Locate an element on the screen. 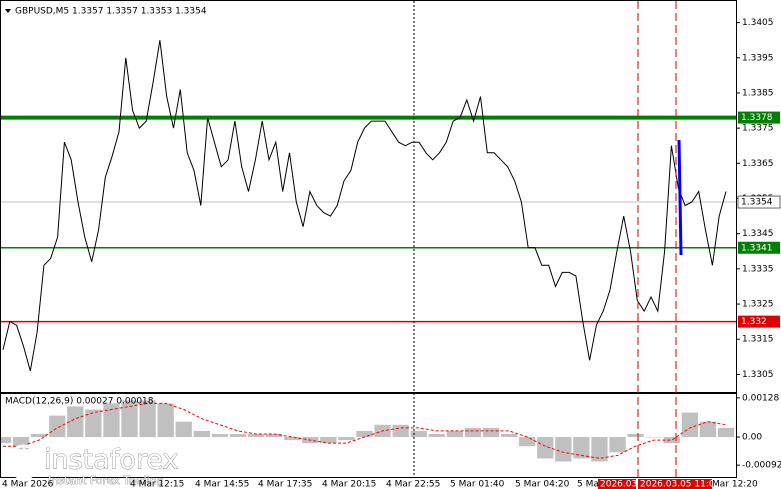  level-label: 1.332 is located at coordinates (754, 322).